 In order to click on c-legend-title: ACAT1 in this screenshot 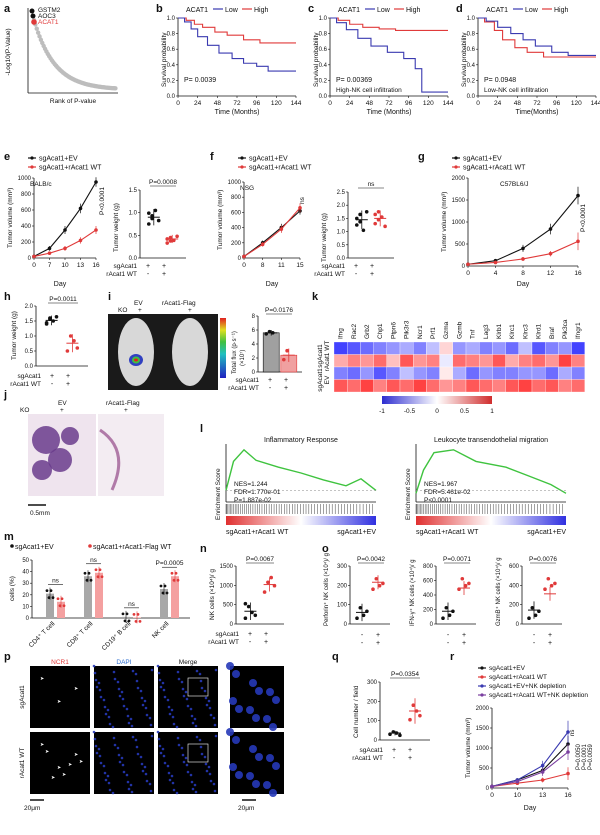, I will do `click(349, 10)`.